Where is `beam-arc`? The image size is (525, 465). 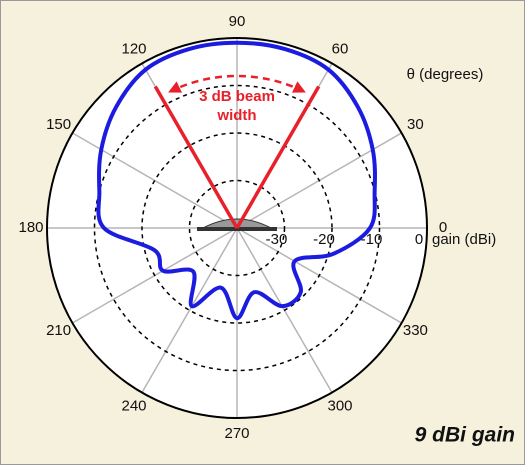
beam-arc is located at coordinates (237, 83).